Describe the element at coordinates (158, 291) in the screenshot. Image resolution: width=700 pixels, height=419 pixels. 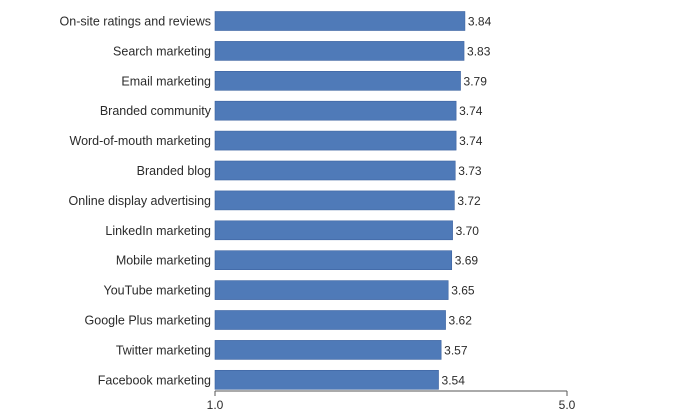
I see `category-label: YouTube marketing` at that location.